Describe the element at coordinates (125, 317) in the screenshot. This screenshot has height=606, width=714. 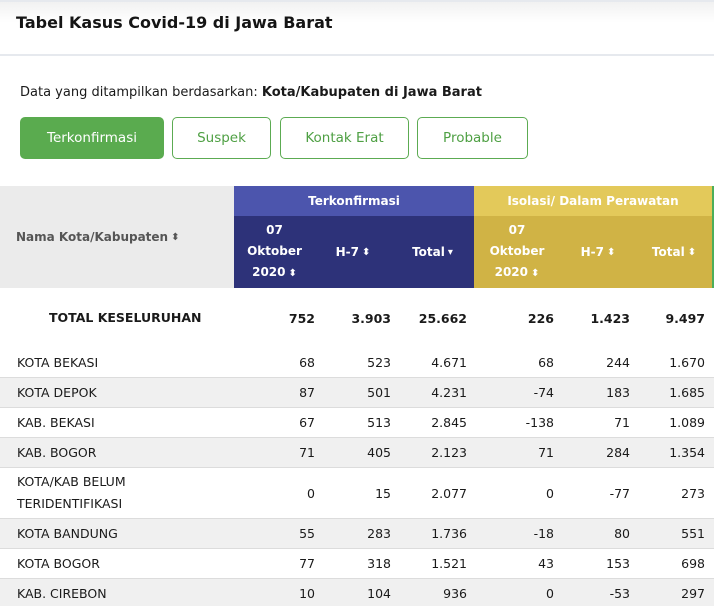
I see `row-name: TOTAL KESELURUHAN` at that location.